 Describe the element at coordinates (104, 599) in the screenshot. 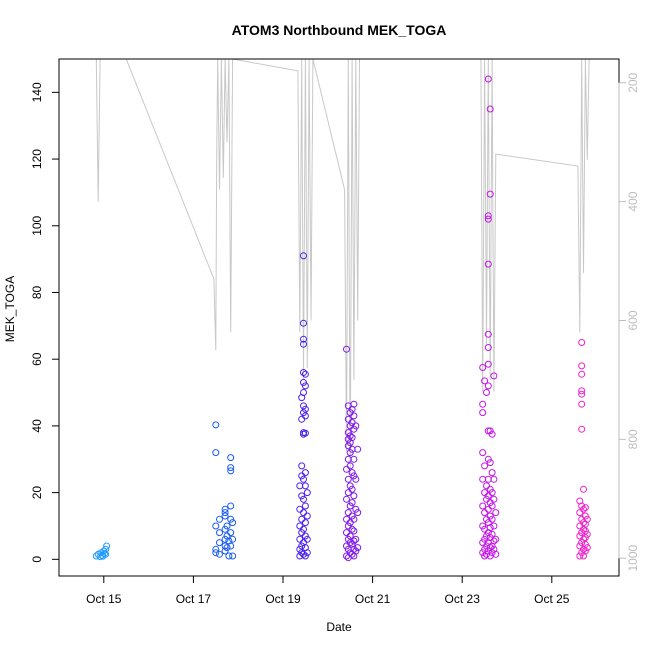

I see `x-tick-label: Oct 15` at that location.